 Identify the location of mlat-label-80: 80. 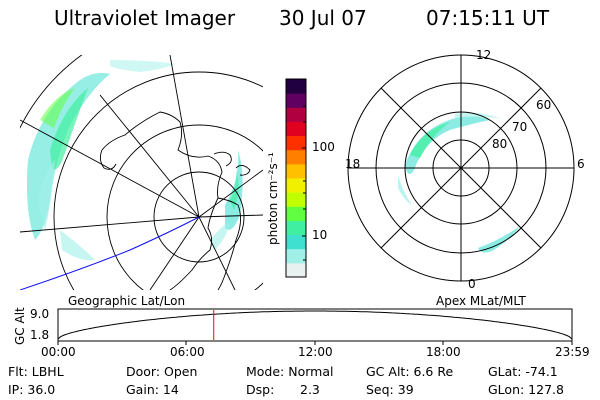
(500, 144).